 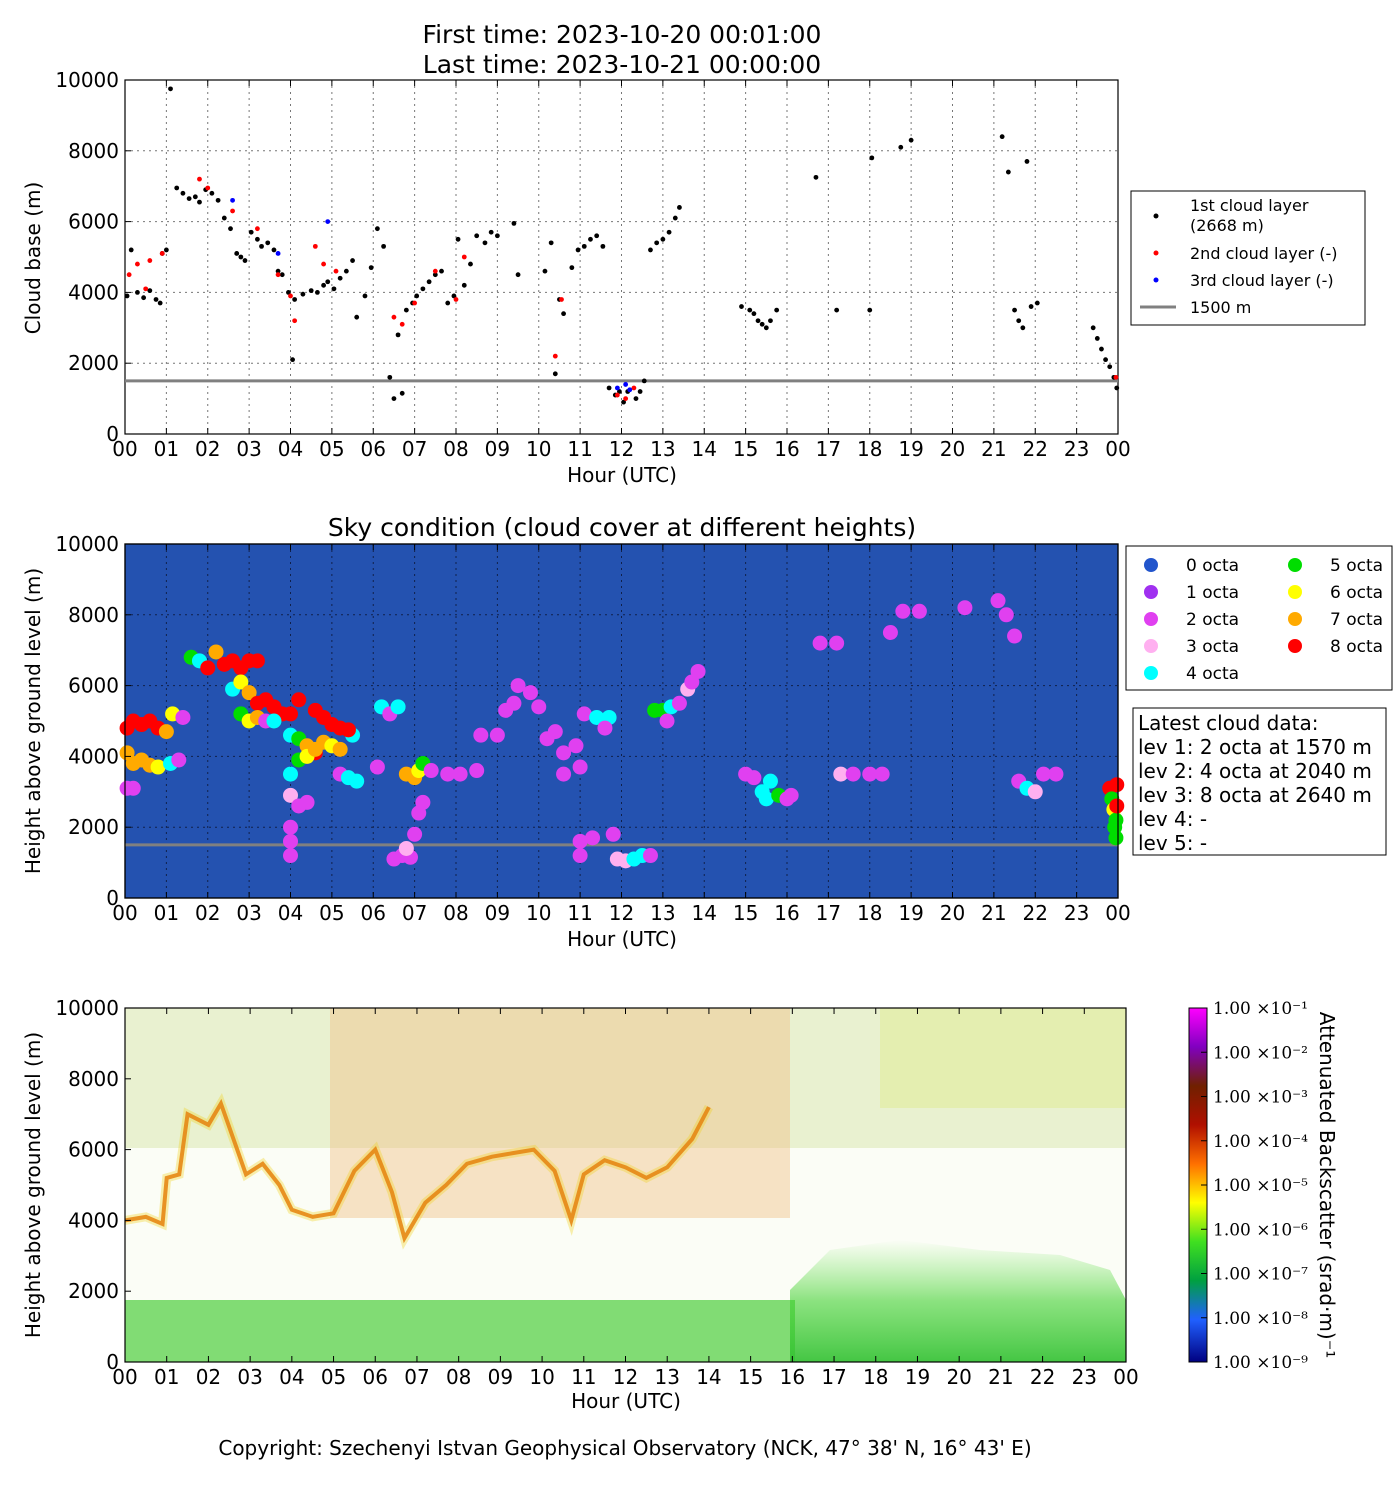 What do you see at coordinates (583, 1377) in the screenshot?
I see `x-tick-label: 11` at bounding box center [583, 1377].